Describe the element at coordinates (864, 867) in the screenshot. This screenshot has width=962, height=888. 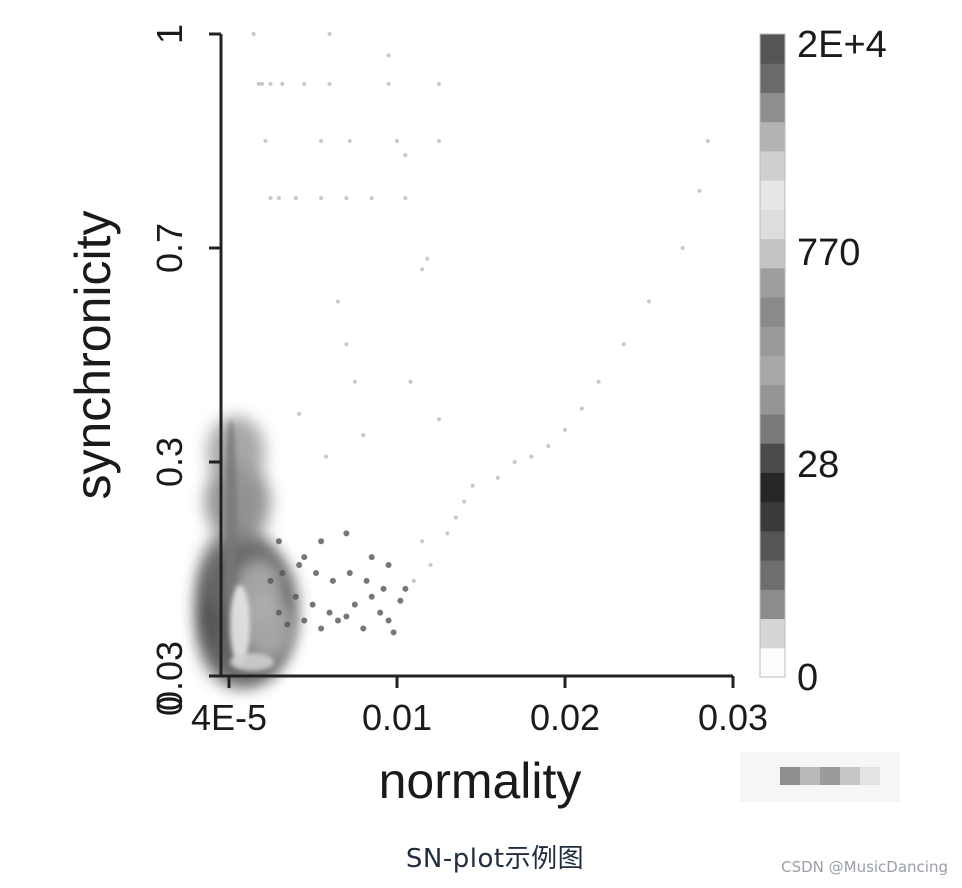
I see `watermark-text: CSDN @MusicDancing` at that location.